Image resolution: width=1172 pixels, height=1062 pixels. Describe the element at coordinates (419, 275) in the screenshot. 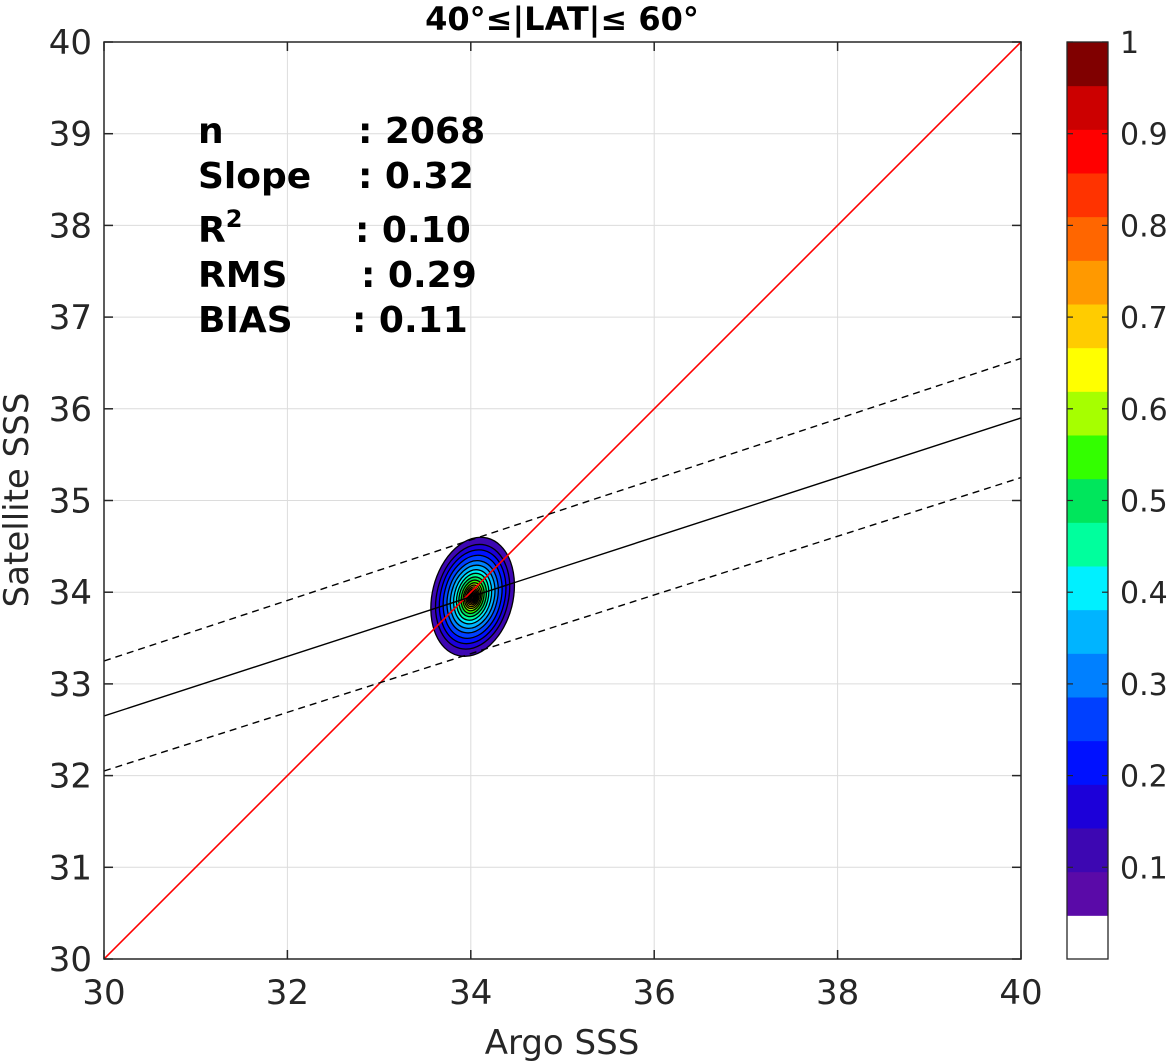

I see `stat-value: : 0.29` at that location.